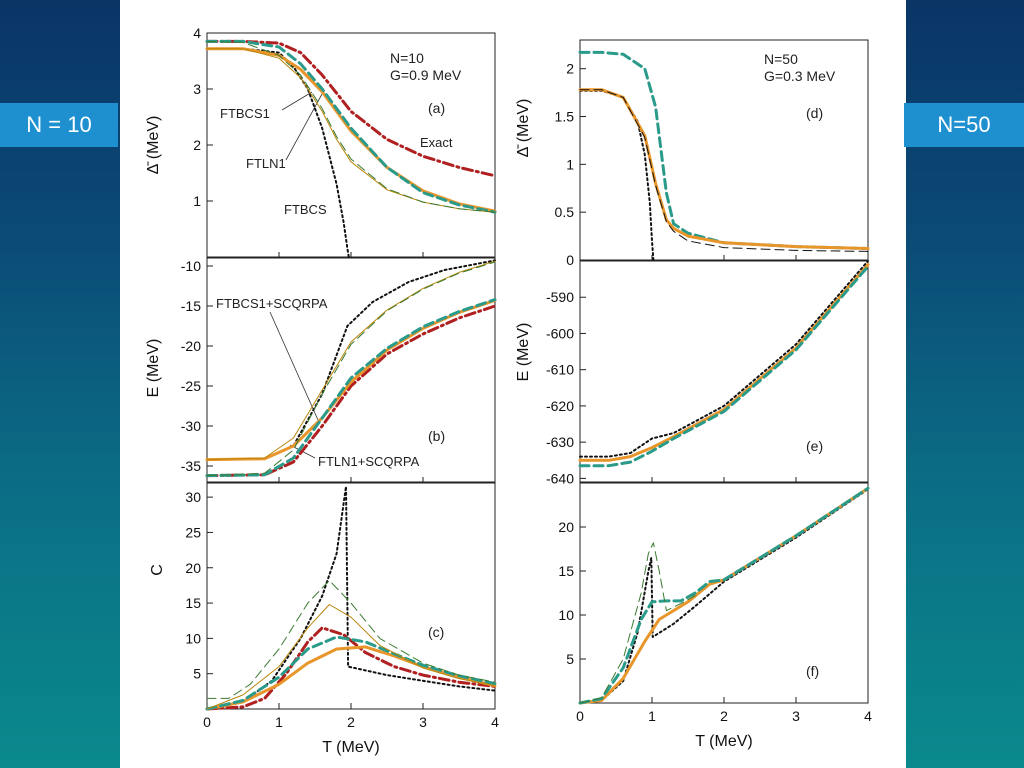 This screenshot has width=1024, height=768. I want to click on pointer-ftln1, so click(304, 127).